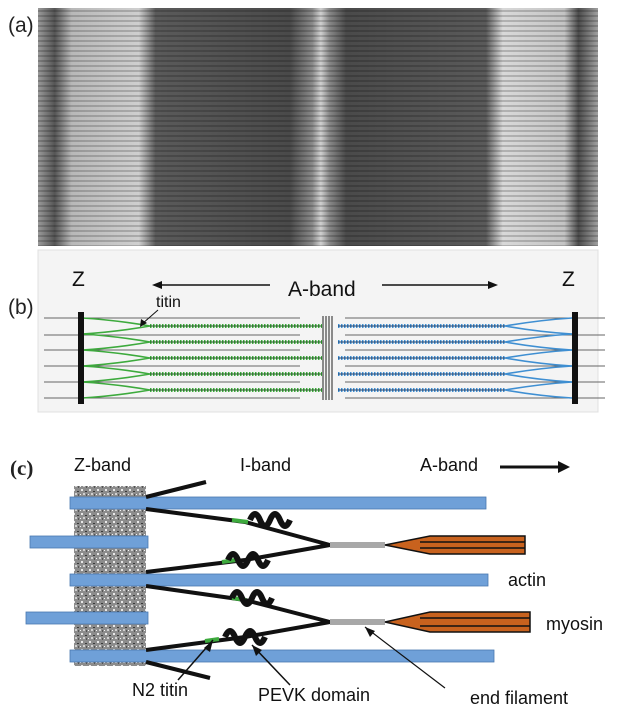 The width and height of the screenshot is (620, 723). What do you see at coordinates (322, 289) in the screenshot?
I see `a-band-label-b: A-band` at bounding box center [322, 289].